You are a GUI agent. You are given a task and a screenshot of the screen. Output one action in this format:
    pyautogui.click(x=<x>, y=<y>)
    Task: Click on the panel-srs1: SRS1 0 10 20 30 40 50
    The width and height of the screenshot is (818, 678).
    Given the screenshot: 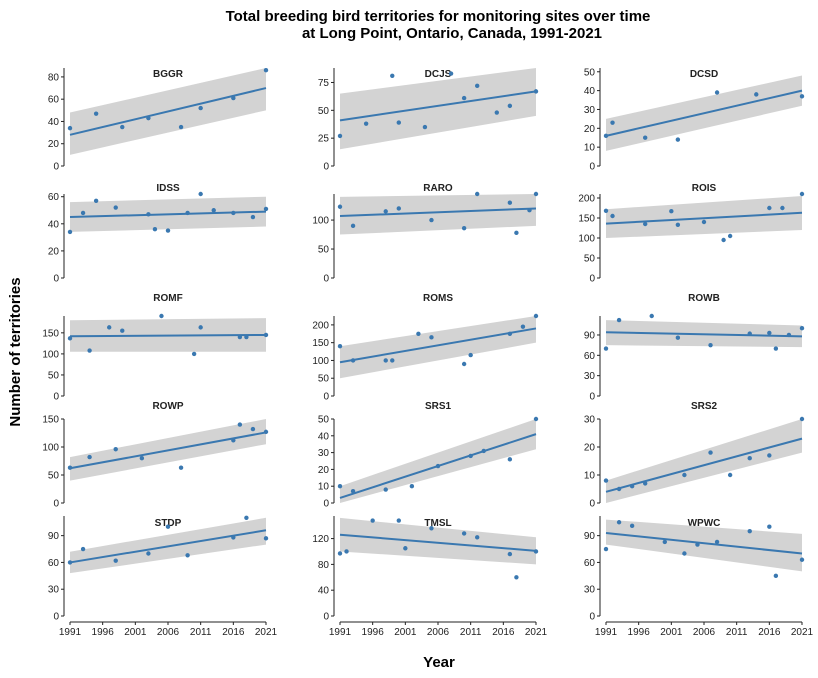 What is the action you would take?
    pyautogui.click(x=428, y=455)
    